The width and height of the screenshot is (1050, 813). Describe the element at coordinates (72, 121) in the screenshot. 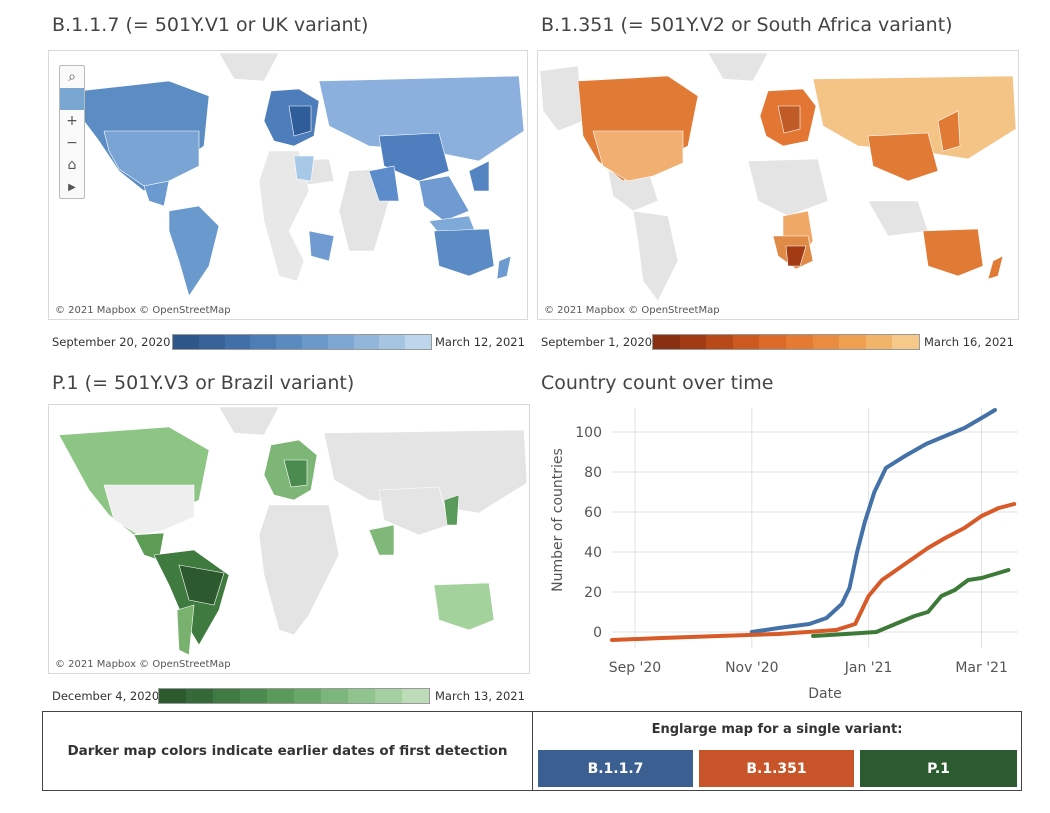

I see `zoom-in-button: +` at that location.